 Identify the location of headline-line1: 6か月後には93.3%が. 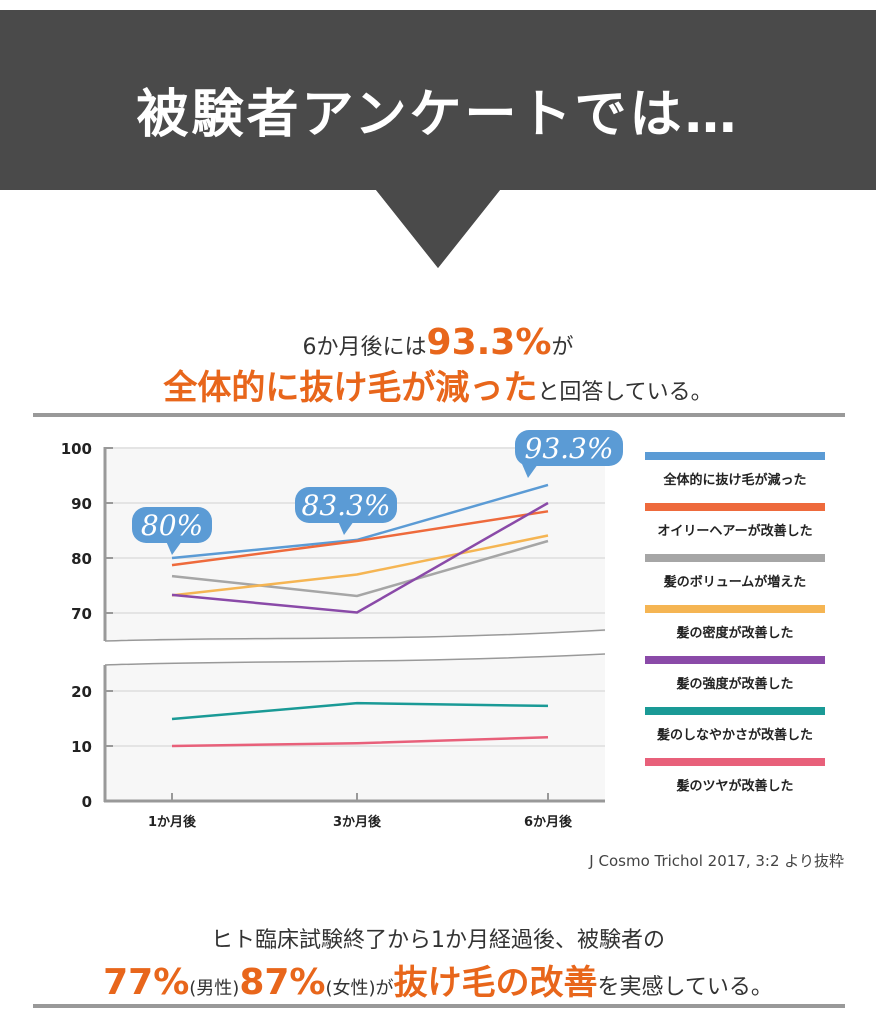
(438, 342).